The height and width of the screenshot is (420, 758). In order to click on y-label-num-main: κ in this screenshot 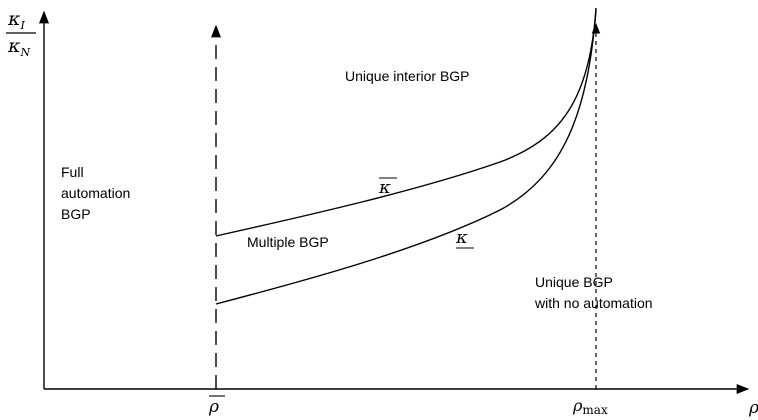, I will do `click(14, 19)`.